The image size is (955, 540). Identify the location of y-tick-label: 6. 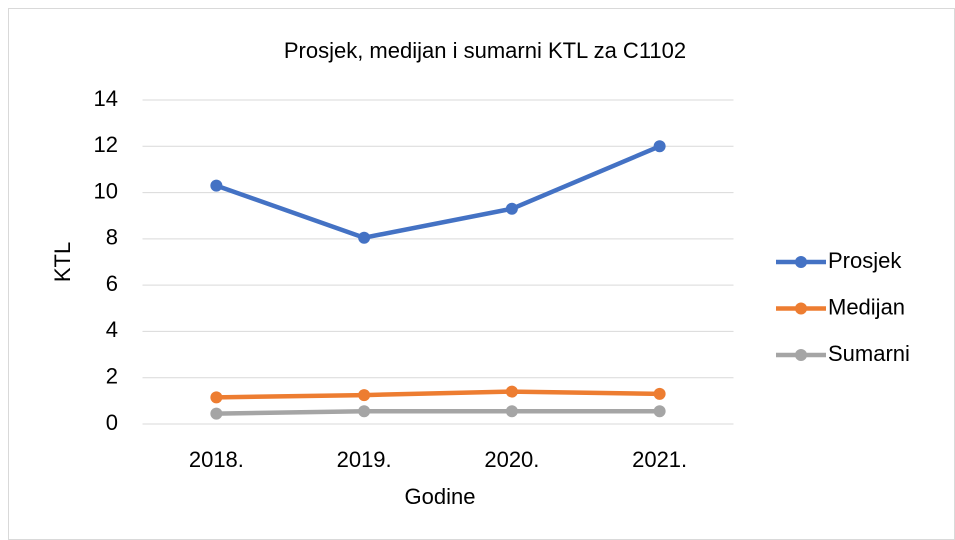
(112, 283).